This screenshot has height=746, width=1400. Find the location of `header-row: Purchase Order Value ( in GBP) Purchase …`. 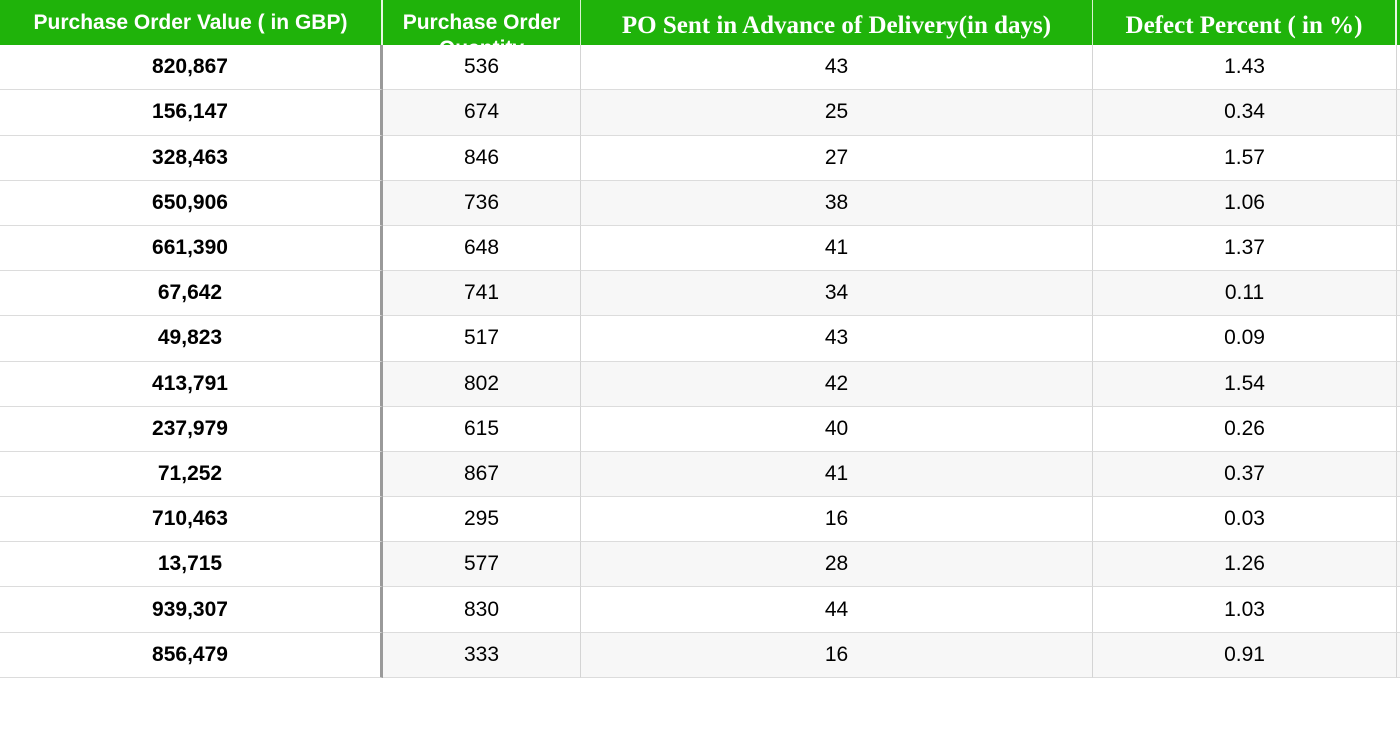

header-row: Purchase Order Value ( in GBP) Purchase … is located at coordinates (700, 54).